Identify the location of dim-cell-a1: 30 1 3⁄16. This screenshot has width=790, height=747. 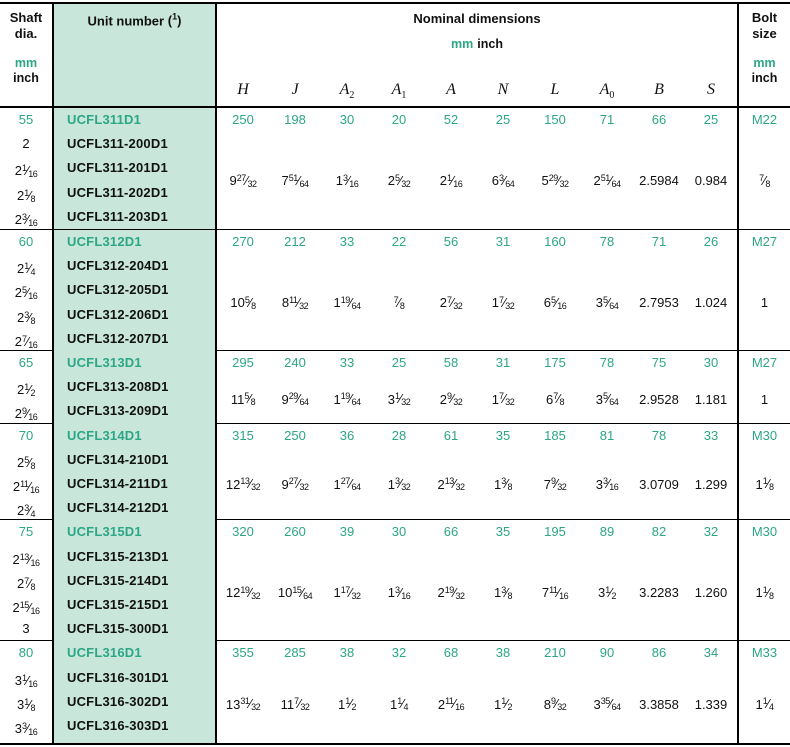
(399, 580).